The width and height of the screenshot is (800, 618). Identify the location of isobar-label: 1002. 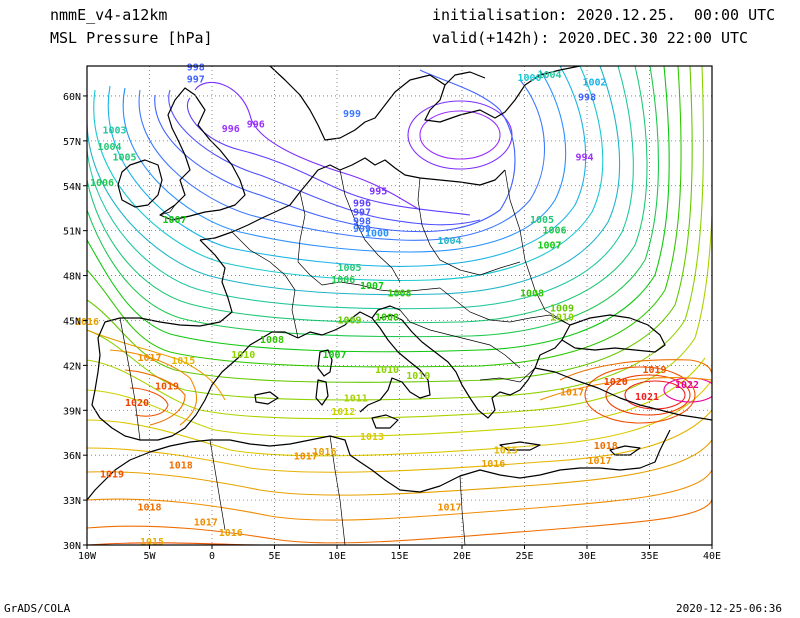
(594, 82).